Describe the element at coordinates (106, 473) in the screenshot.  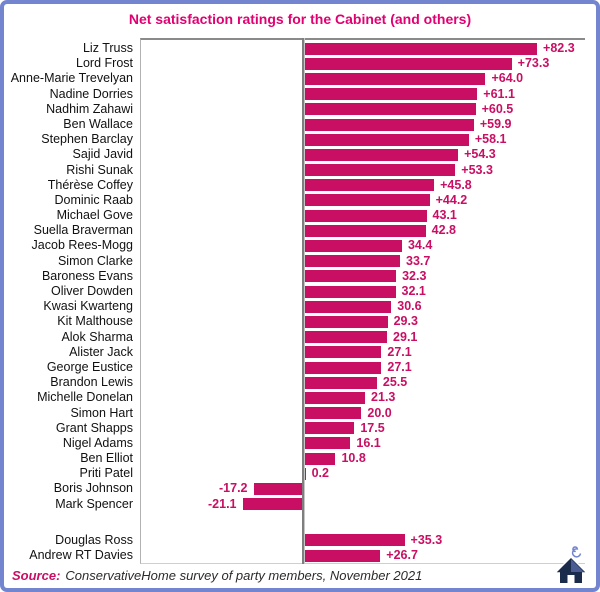
I see `row-label: Priti Patel` at that location.